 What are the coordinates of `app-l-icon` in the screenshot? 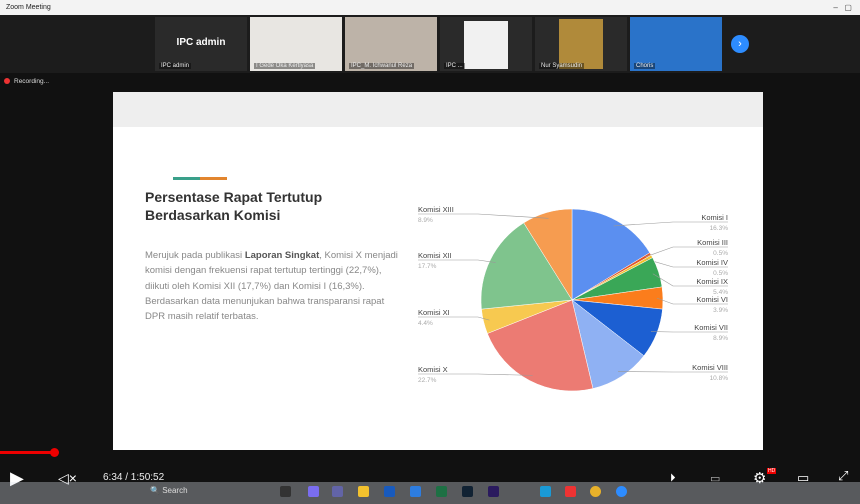 It's located at (570, 491).